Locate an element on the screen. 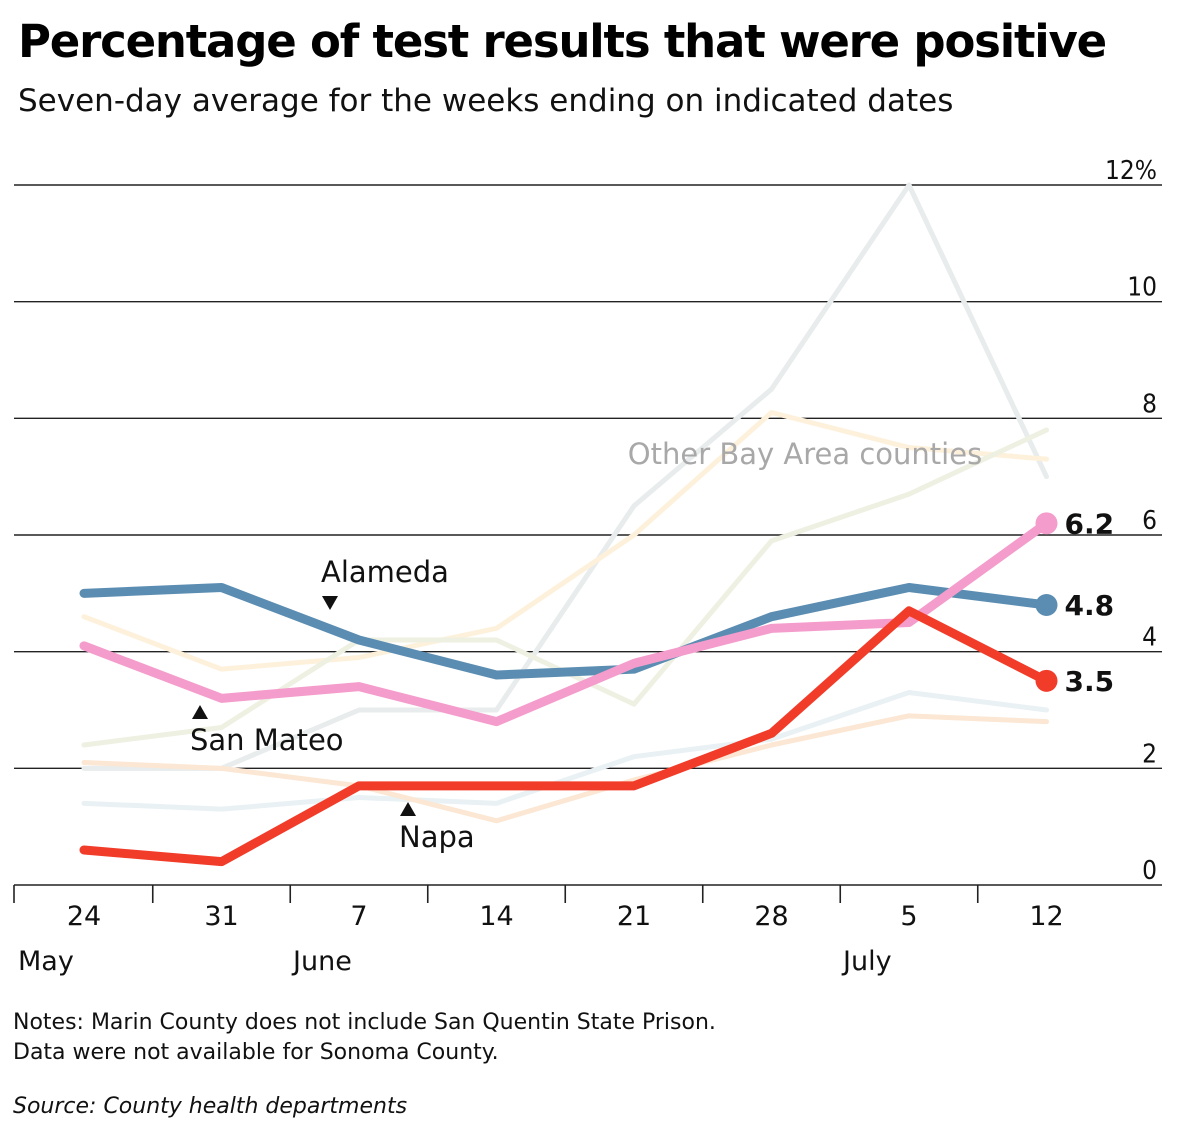 This screenshot has height=1133, width=1200. x-tick-label: 5 is located at coordinates (908, 916).